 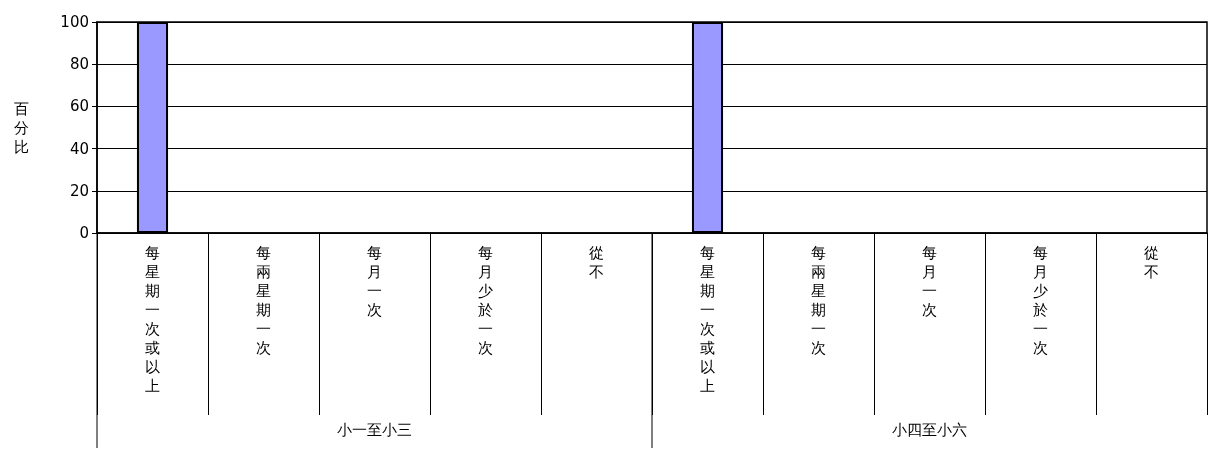 I want to click on y-tick-label: 0, so click(x=84, y=233).